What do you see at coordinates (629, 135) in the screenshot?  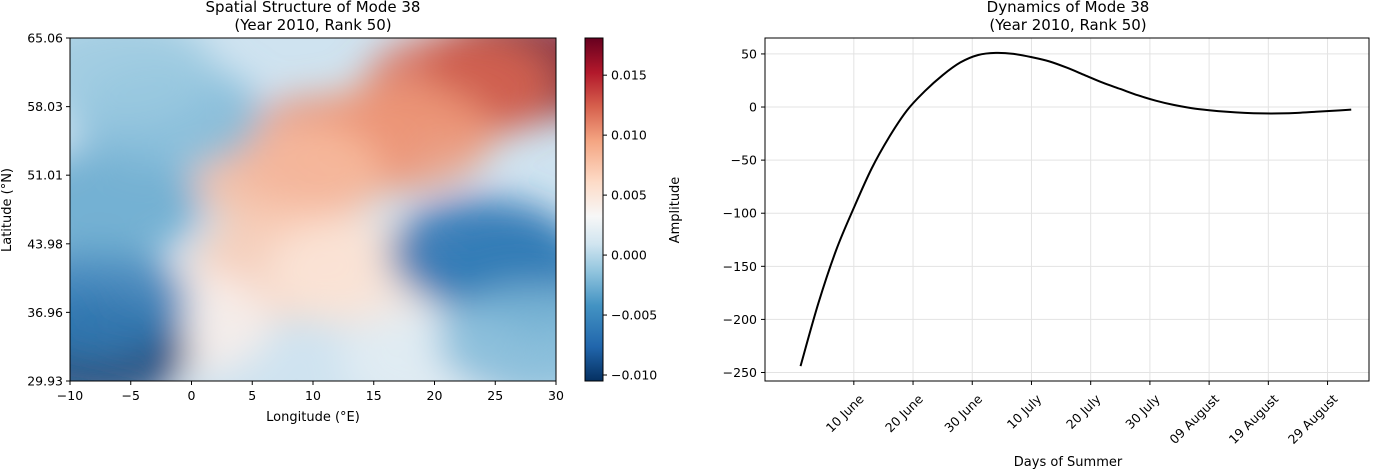 I see `colorbar-tick-label: 0.010` at bounding box center [629, 135].